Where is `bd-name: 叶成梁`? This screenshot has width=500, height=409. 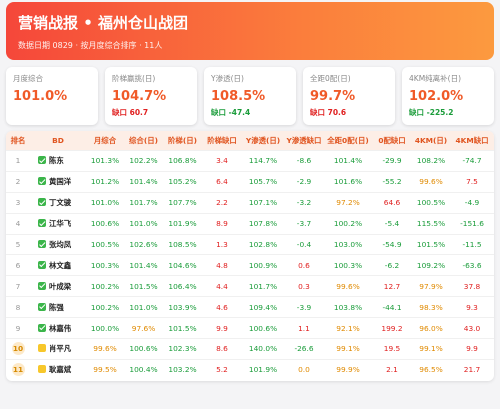 bd-name: 叶成梁 is located at coordinates (60, 286).